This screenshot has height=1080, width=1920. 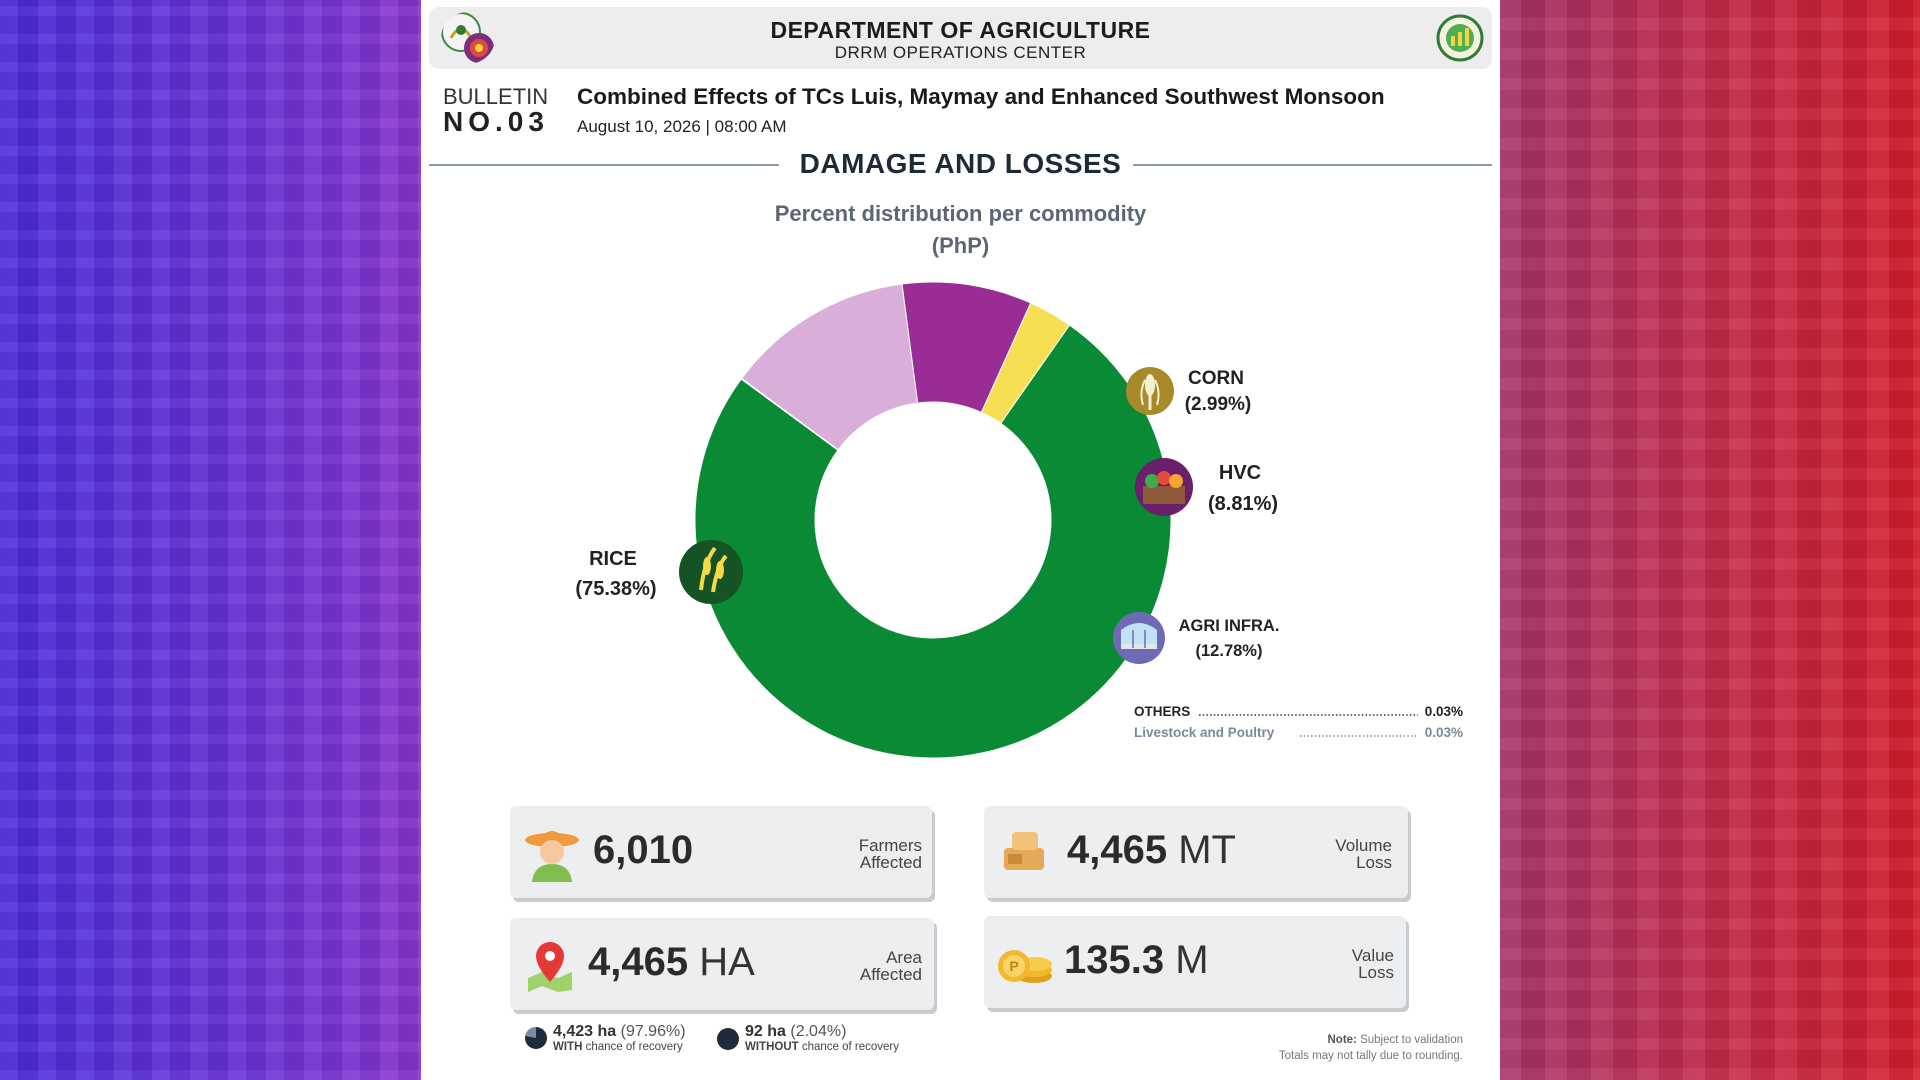 I want to click on hvc-value: (8.81%), so click(x=1243, y=504).